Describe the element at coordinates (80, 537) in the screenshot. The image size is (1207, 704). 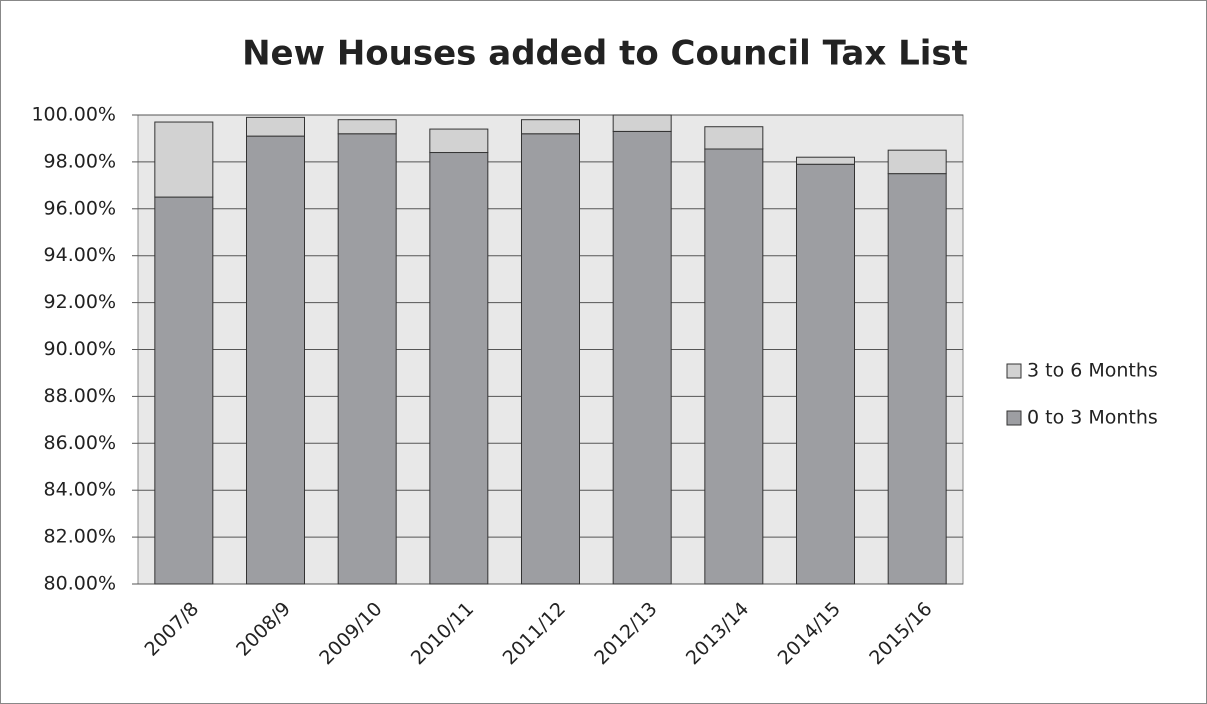
I see `y-tick-label: 82.00%` at that location.